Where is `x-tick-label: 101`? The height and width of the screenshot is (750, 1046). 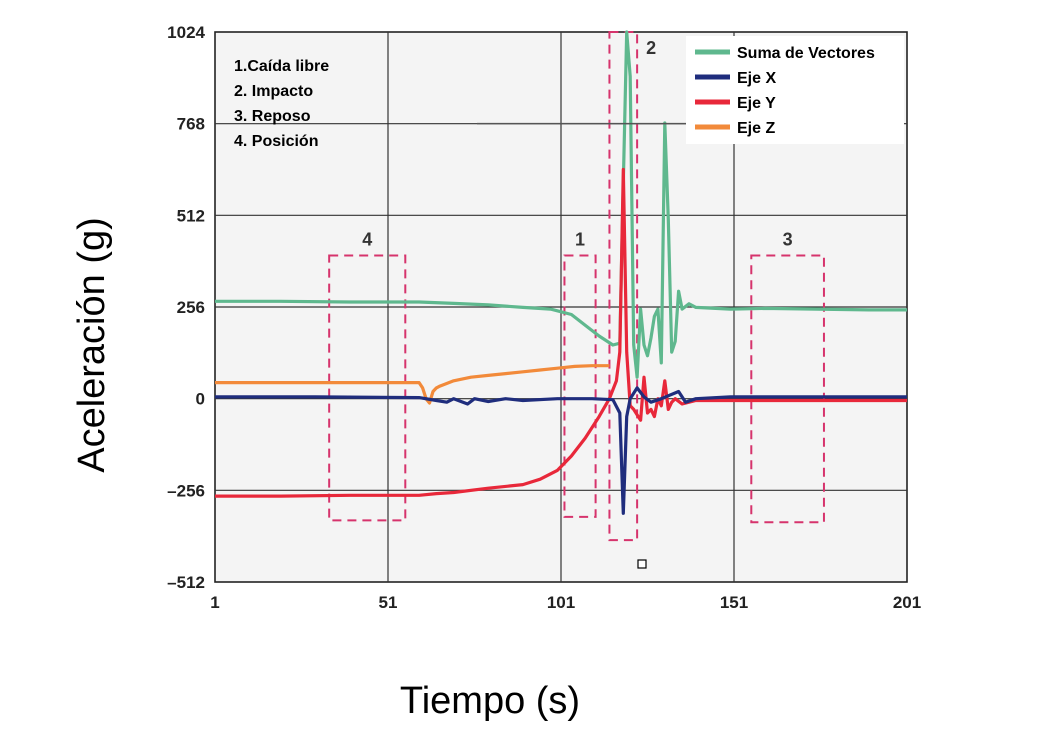
x-tick-label: 101 is located at coordinates (561, 602).